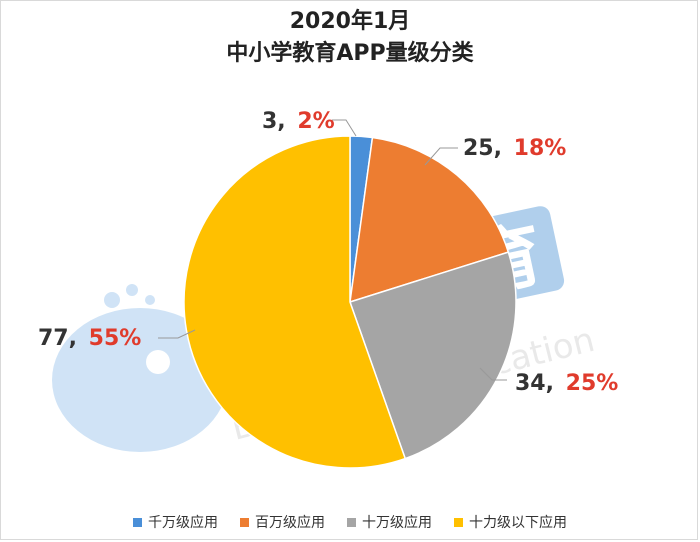 This screenshot has width=700, height=542. What do you see at coordinates (290, 523) in the screenshot?
I see `legend-label-2: 百万级应用` at bounding box center [290, 523].